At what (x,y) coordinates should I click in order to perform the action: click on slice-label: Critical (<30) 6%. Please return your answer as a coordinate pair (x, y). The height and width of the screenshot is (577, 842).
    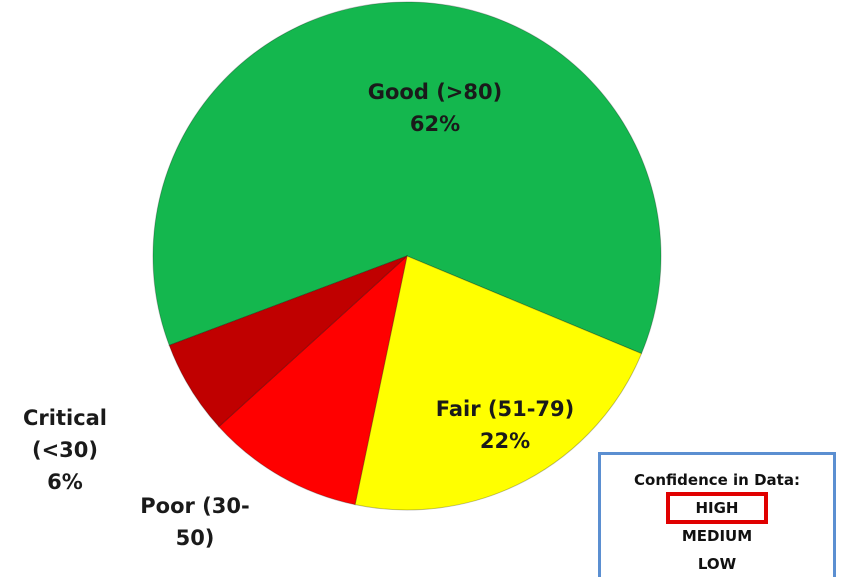
    Looking at the image, I should click on (65, 450).